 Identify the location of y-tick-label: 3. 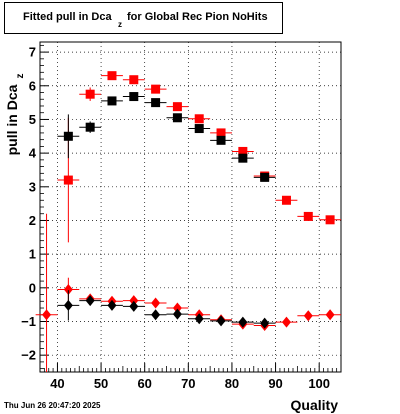
(32, 186).